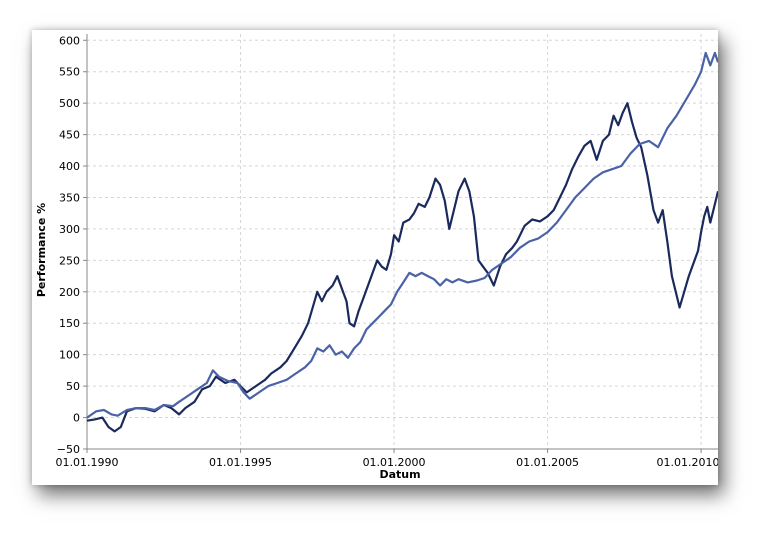 This screenshot has width=782, height=548. What do you see at coordinates (69, 135) in the screenshot?
I see `y-tick-label: 450` at bounding box center [69, 135].